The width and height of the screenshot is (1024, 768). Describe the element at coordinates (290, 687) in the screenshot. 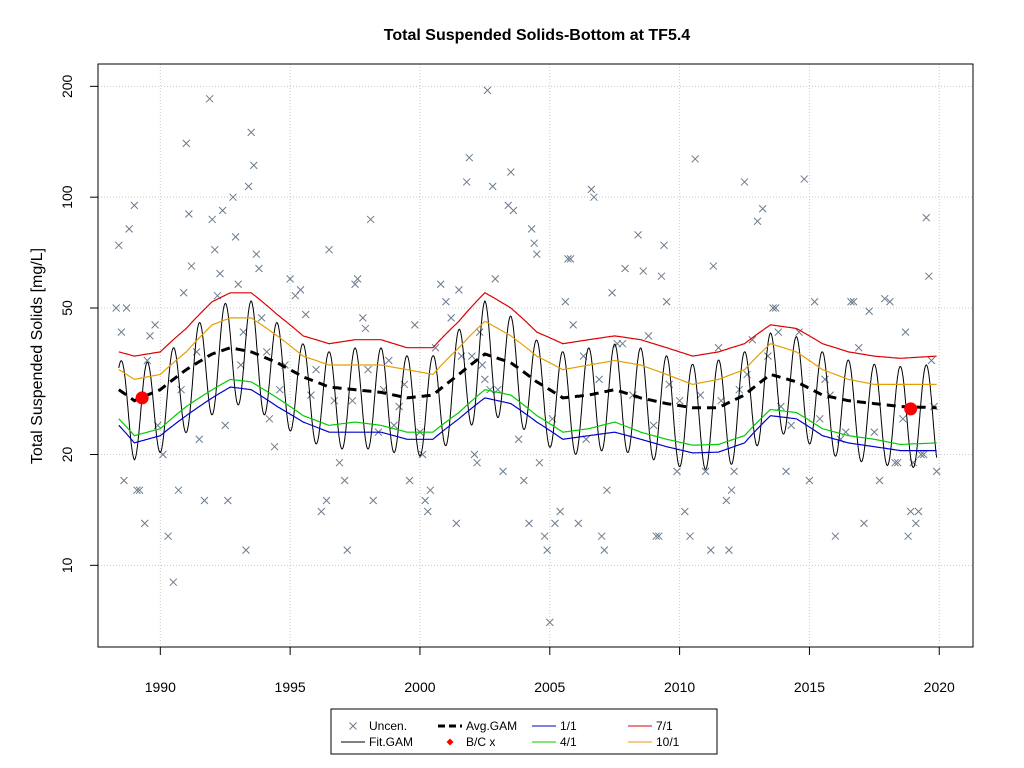

I see `x-tick-label: 1995` at that location.